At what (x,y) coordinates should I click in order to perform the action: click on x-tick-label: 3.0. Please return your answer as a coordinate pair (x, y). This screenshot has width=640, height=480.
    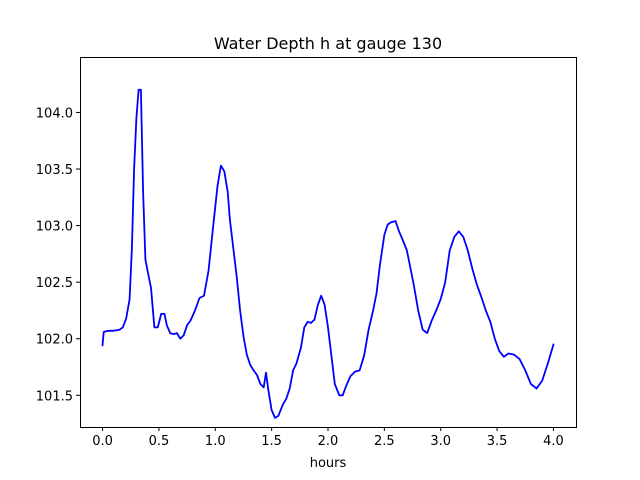
    Looking at the image, I should click on (440, 441).